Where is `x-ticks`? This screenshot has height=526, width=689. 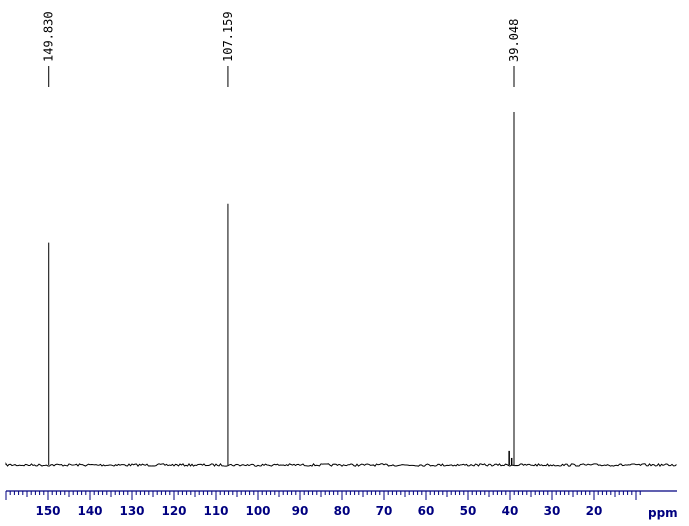
x-ticks is located at coordinates (323, 495).